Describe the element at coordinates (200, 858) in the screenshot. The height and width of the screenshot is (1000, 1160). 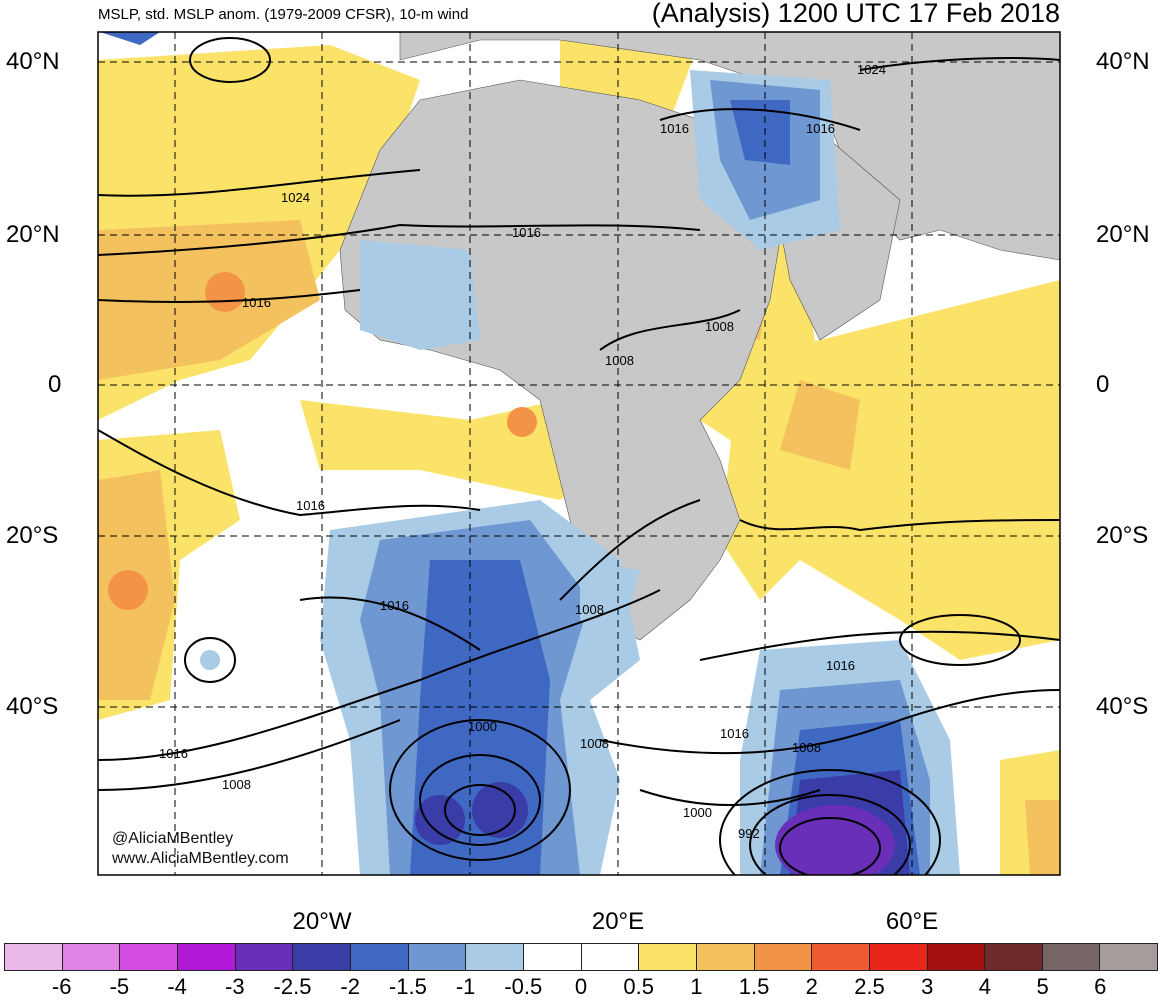
I see `credit-website: www.AliciaMBentley.com` at that location.